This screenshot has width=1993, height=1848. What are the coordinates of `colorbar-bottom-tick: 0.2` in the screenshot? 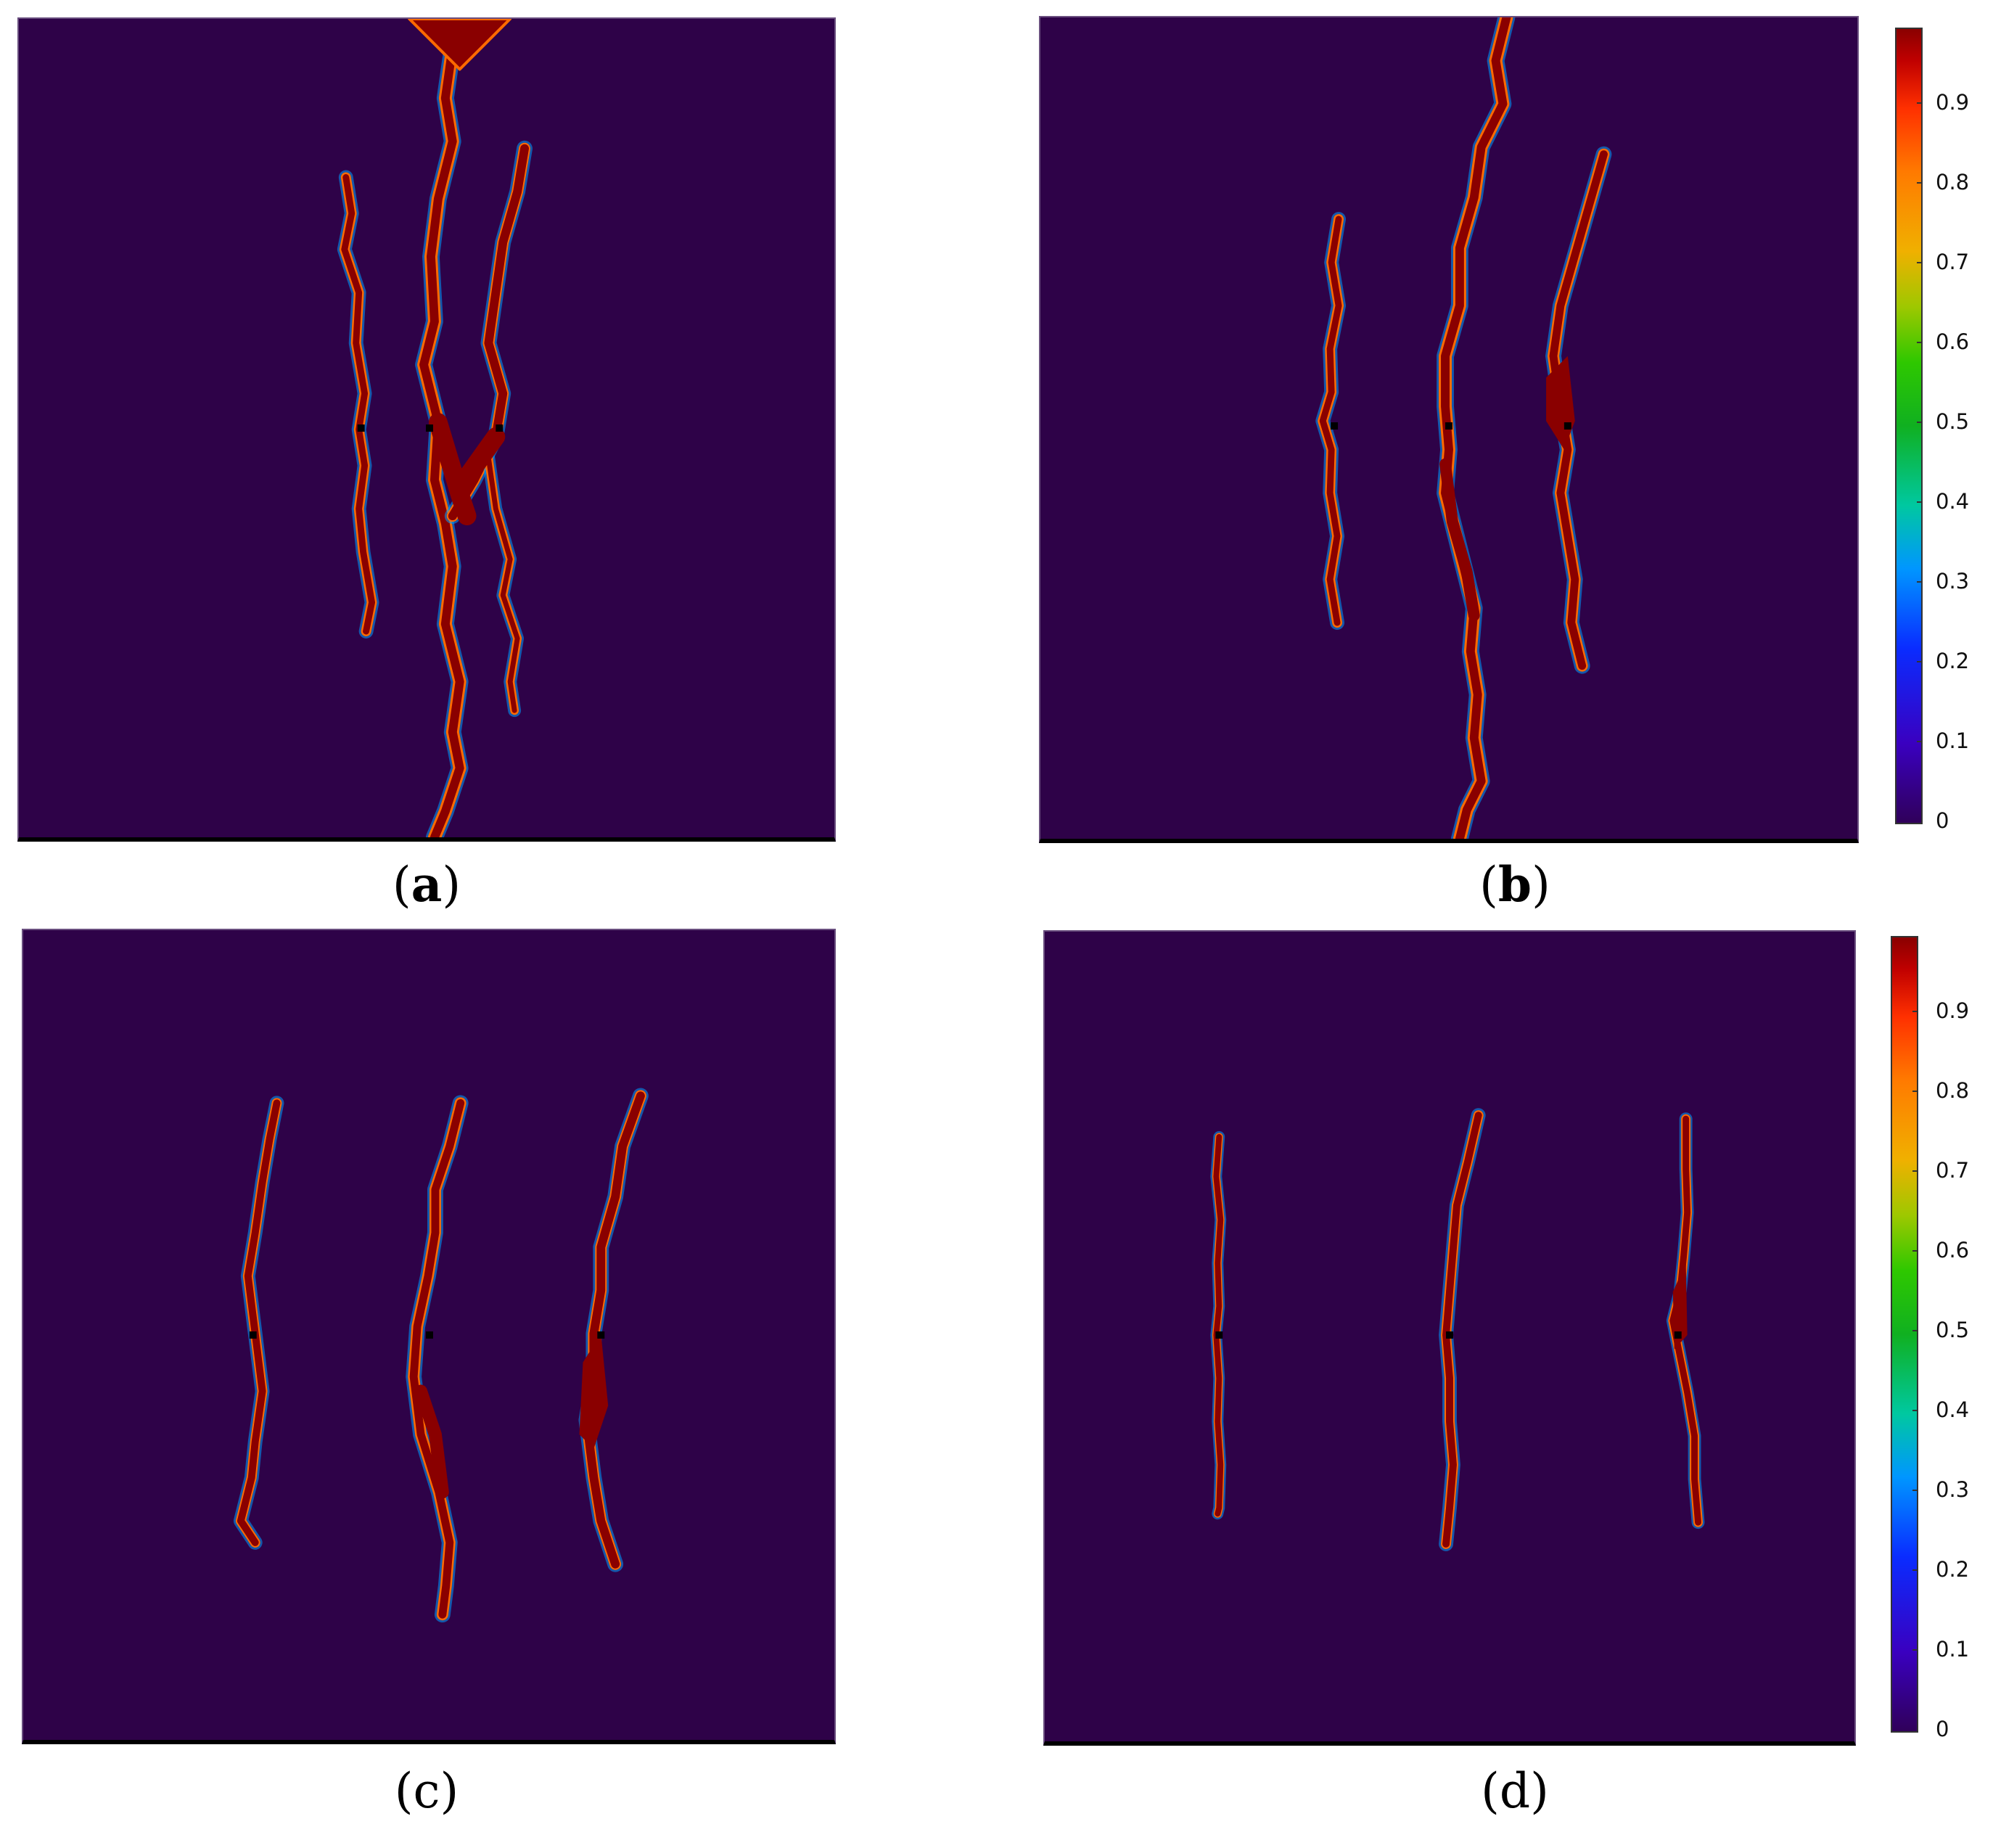 It's located at (1953, 1569).